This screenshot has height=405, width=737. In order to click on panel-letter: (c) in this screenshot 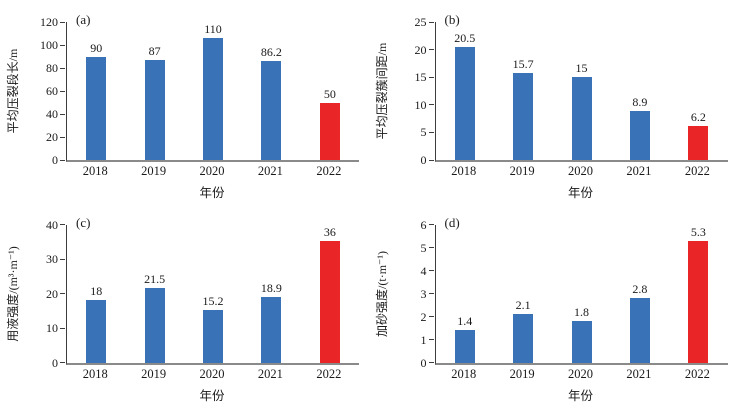, I will do `click(83, 222)`.